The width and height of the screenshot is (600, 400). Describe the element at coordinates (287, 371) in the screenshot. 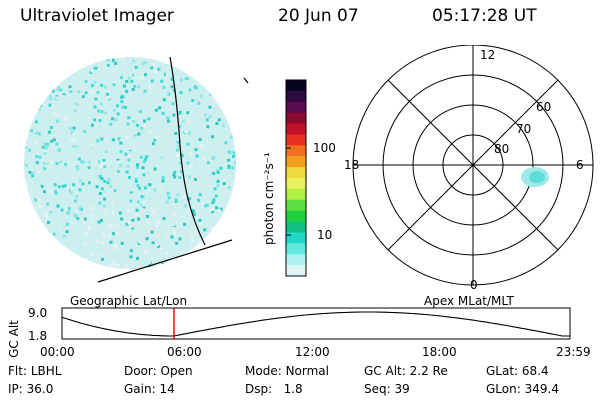

I see `info-mode: Mode: Normal` at that location.